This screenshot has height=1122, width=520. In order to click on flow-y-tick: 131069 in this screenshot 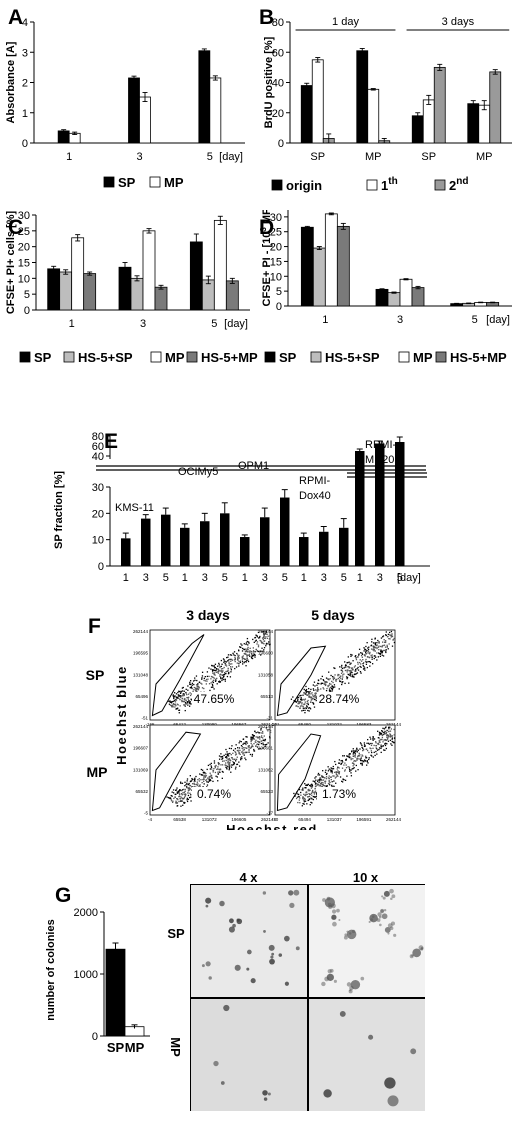, I will do `click(141, 769)`.